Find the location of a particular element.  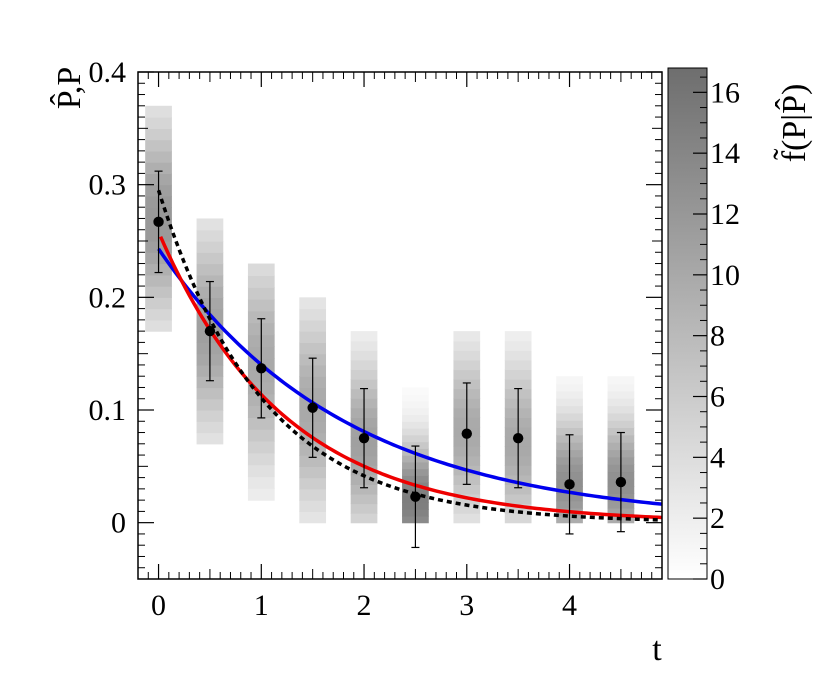

x-axis-title: t is located at coordinates (657, 649).